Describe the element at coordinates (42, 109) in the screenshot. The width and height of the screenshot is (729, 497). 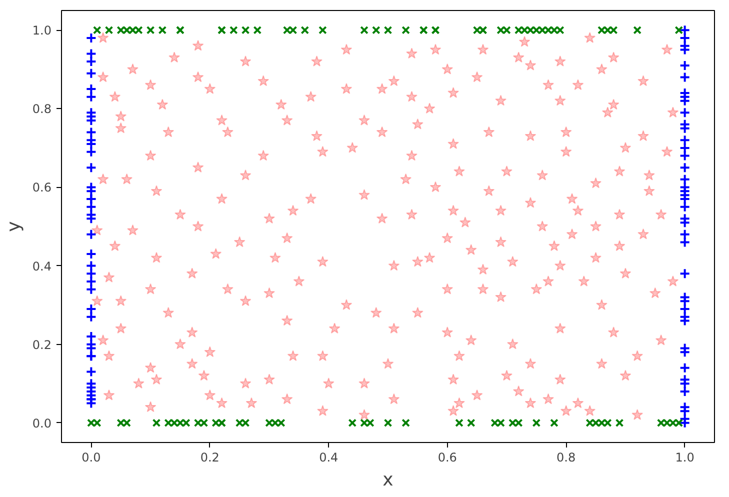
I see `y-tick-label: 0.8` at that location.